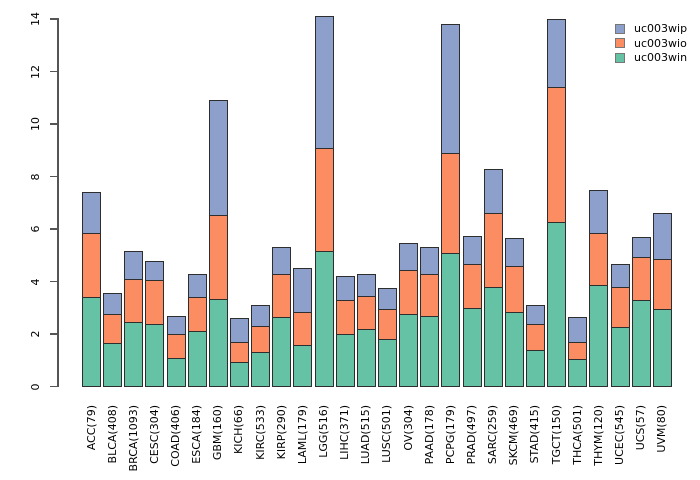 The width and height of the screenshot is (700, 480). What do you see at coordinates (661, 29) in the screenshot?
I see `legend-label: uc003wip` at bounding box center [661, 29].